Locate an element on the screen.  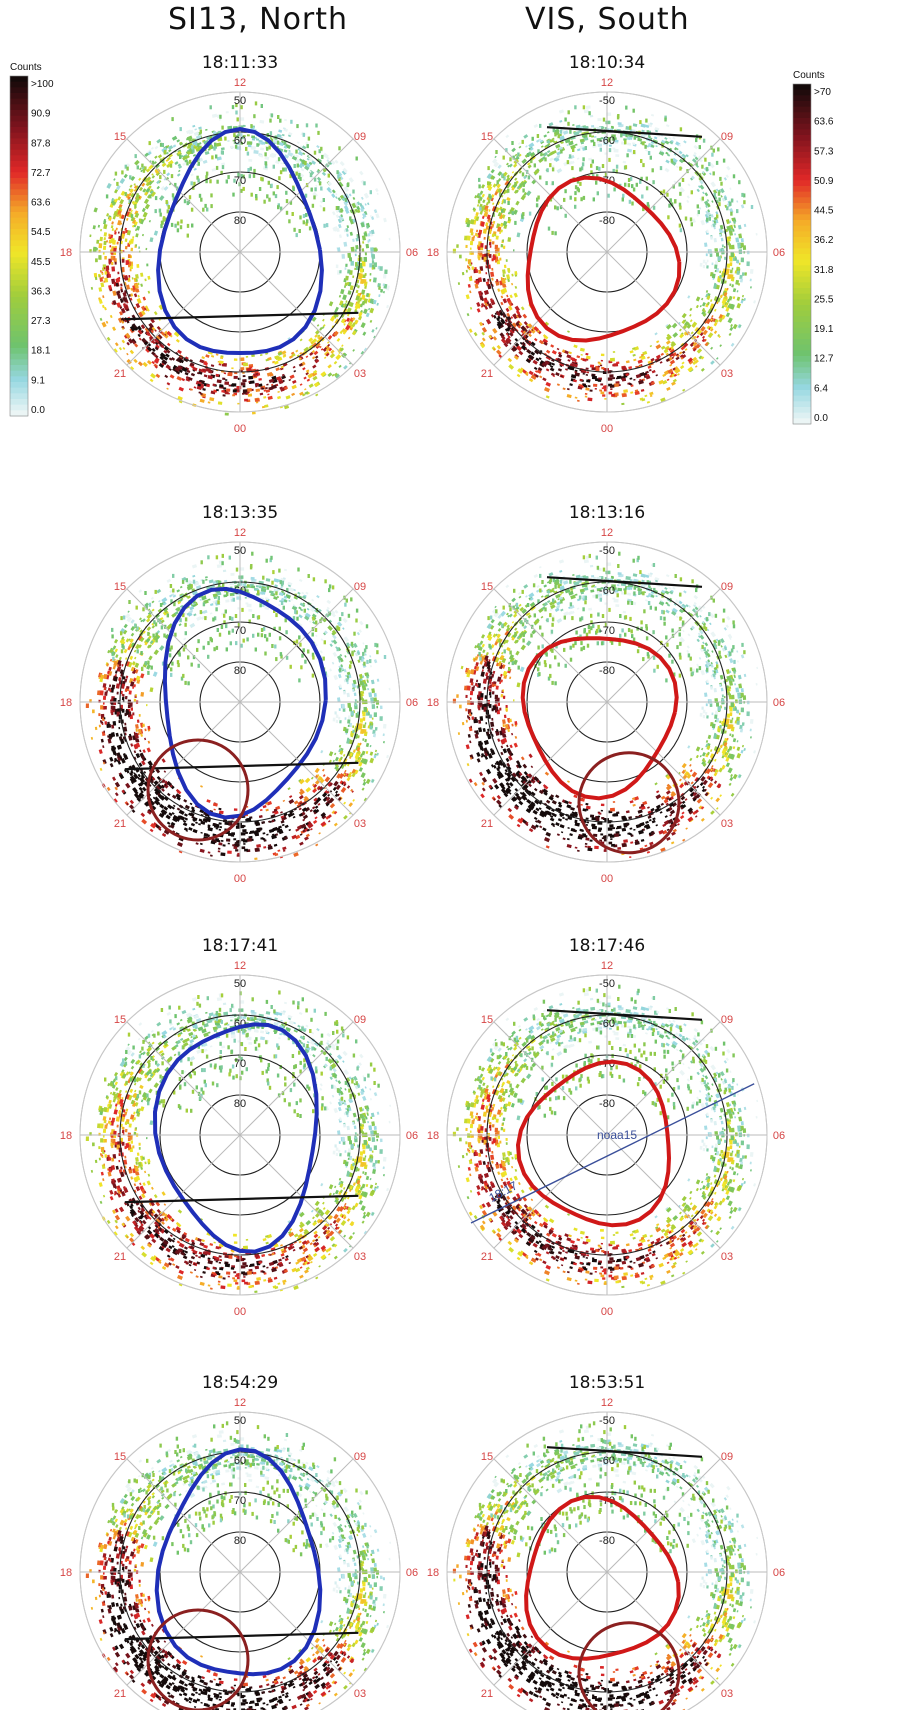
polar-panel-7: 18:54:29121509180621030050607080 is located at coordinates (239, 1541).